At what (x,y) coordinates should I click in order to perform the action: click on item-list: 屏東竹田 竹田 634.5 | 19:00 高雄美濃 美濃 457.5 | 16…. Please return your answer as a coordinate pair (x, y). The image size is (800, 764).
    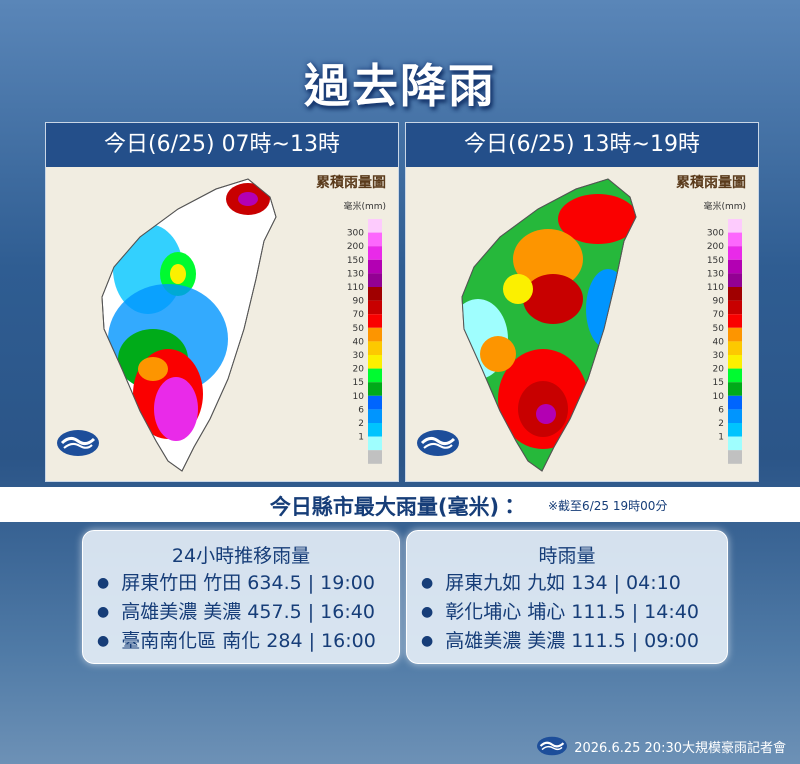
    Looking at the image, I should click on (241, 613).